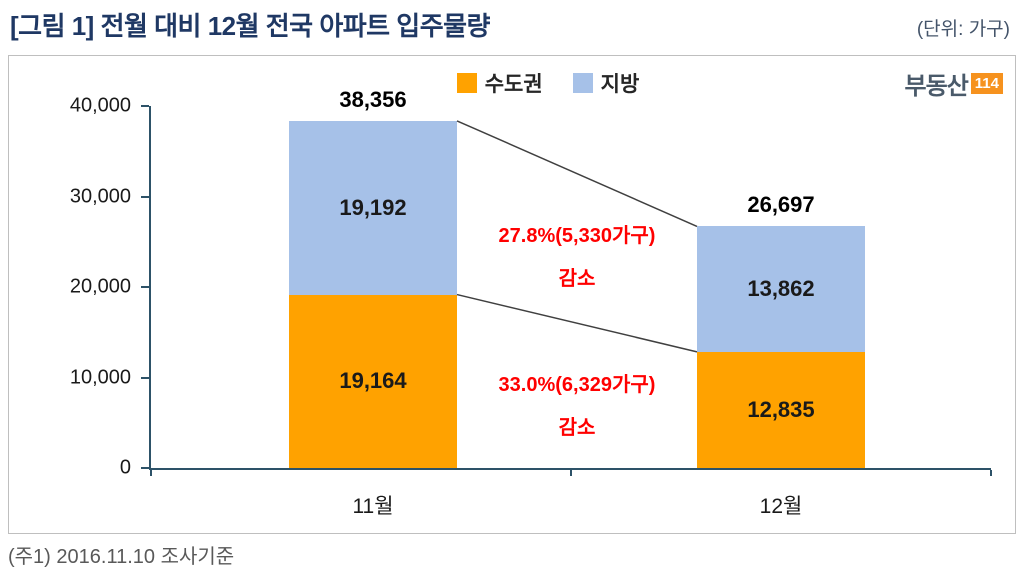  Describe the element at coordinates (100, 196) in the screenshot. I see `y-tick-label: 30,000` at that location.